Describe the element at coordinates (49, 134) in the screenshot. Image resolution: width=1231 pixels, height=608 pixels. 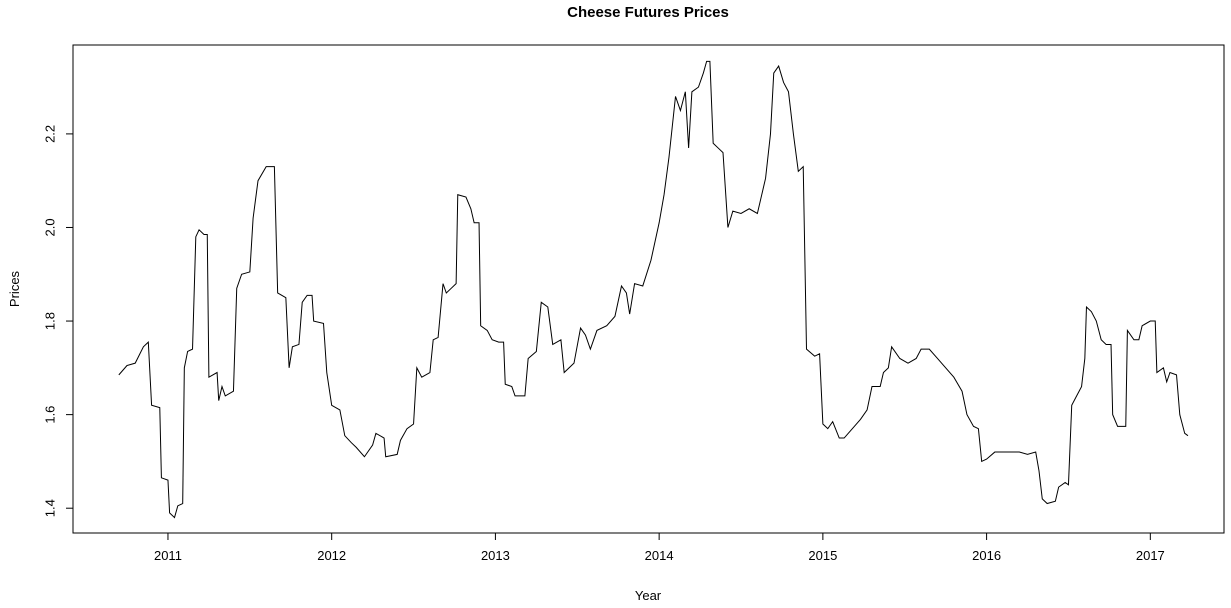
I see `y-tick-label: 2.2` at that location.